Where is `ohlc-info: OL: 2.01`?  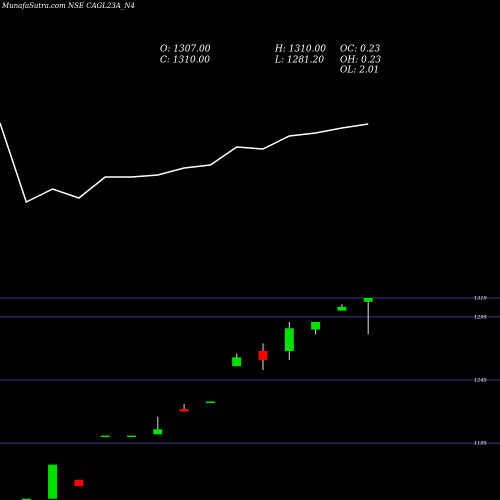 ohlc-info: OL: 2.01 is located at coordinates (359, 71).